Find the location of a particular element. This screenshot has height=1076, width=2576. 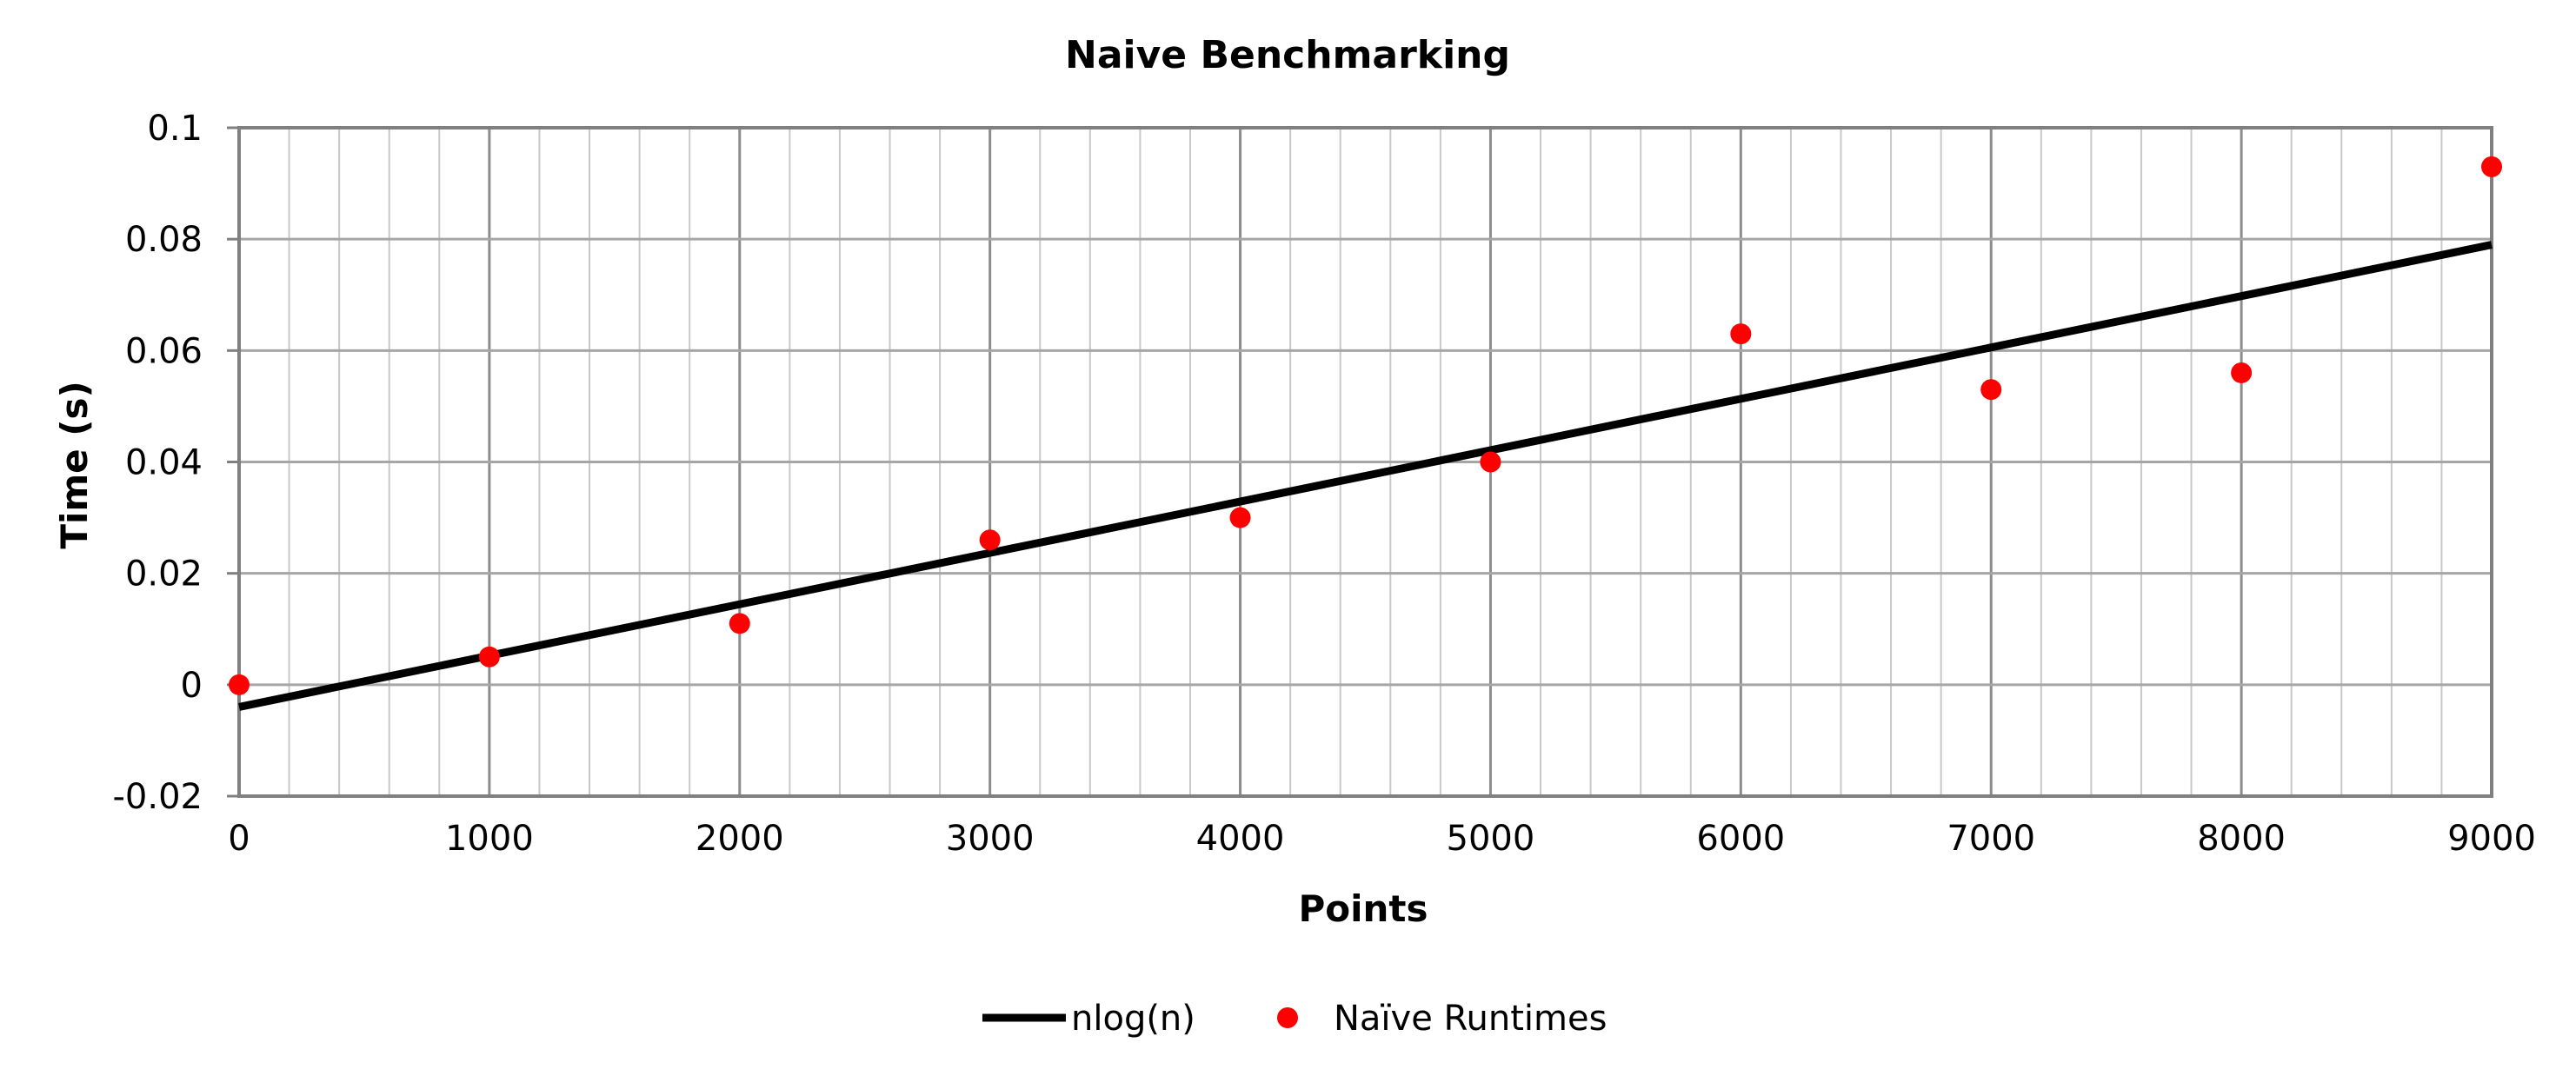

x-tick-label: 6000 is located at coordinates (1740, 839).